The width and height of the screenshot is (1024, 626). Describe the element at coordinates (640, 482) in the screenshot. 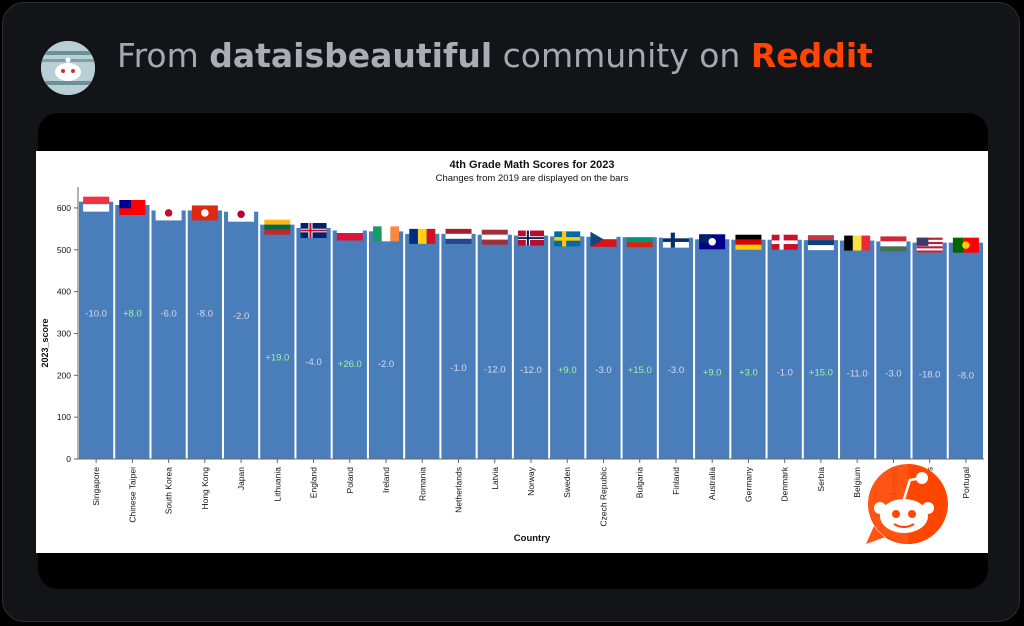

I see `x-tick-label: Bulgaria` at that location.